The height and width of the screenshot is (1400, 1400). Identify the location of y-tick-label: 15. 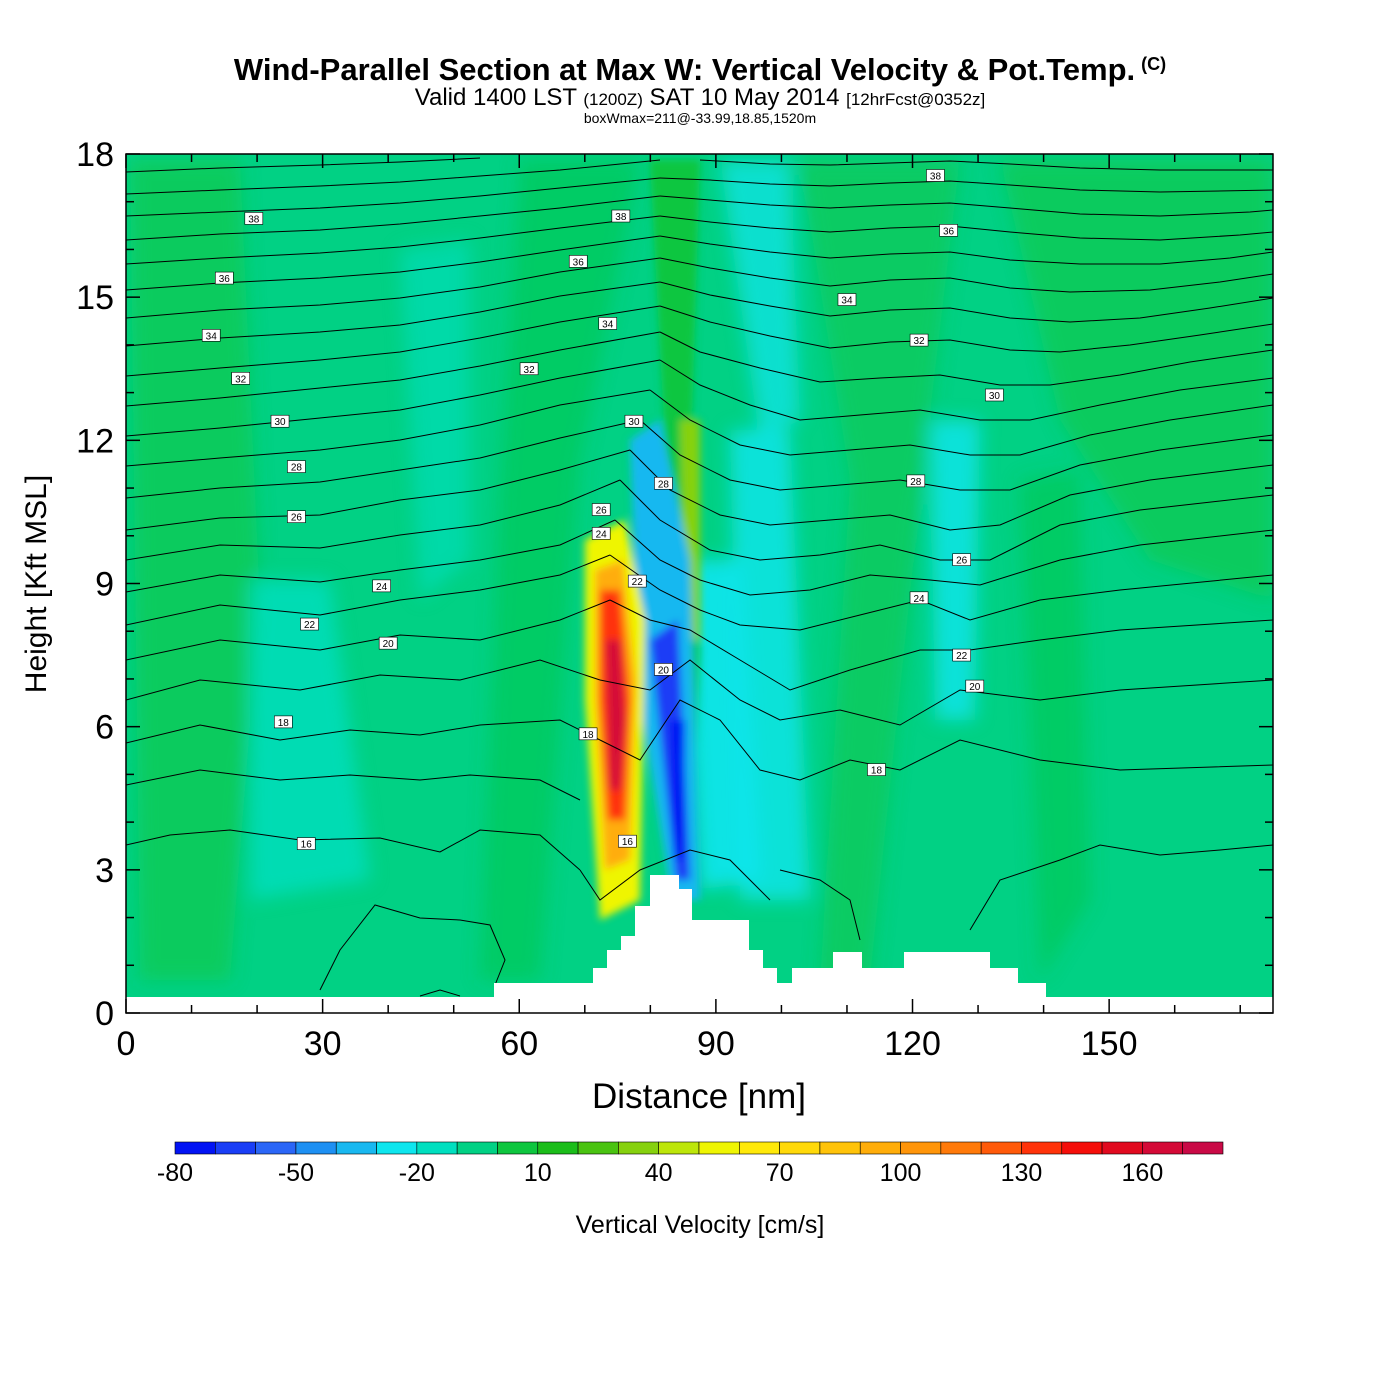
(95, 298).